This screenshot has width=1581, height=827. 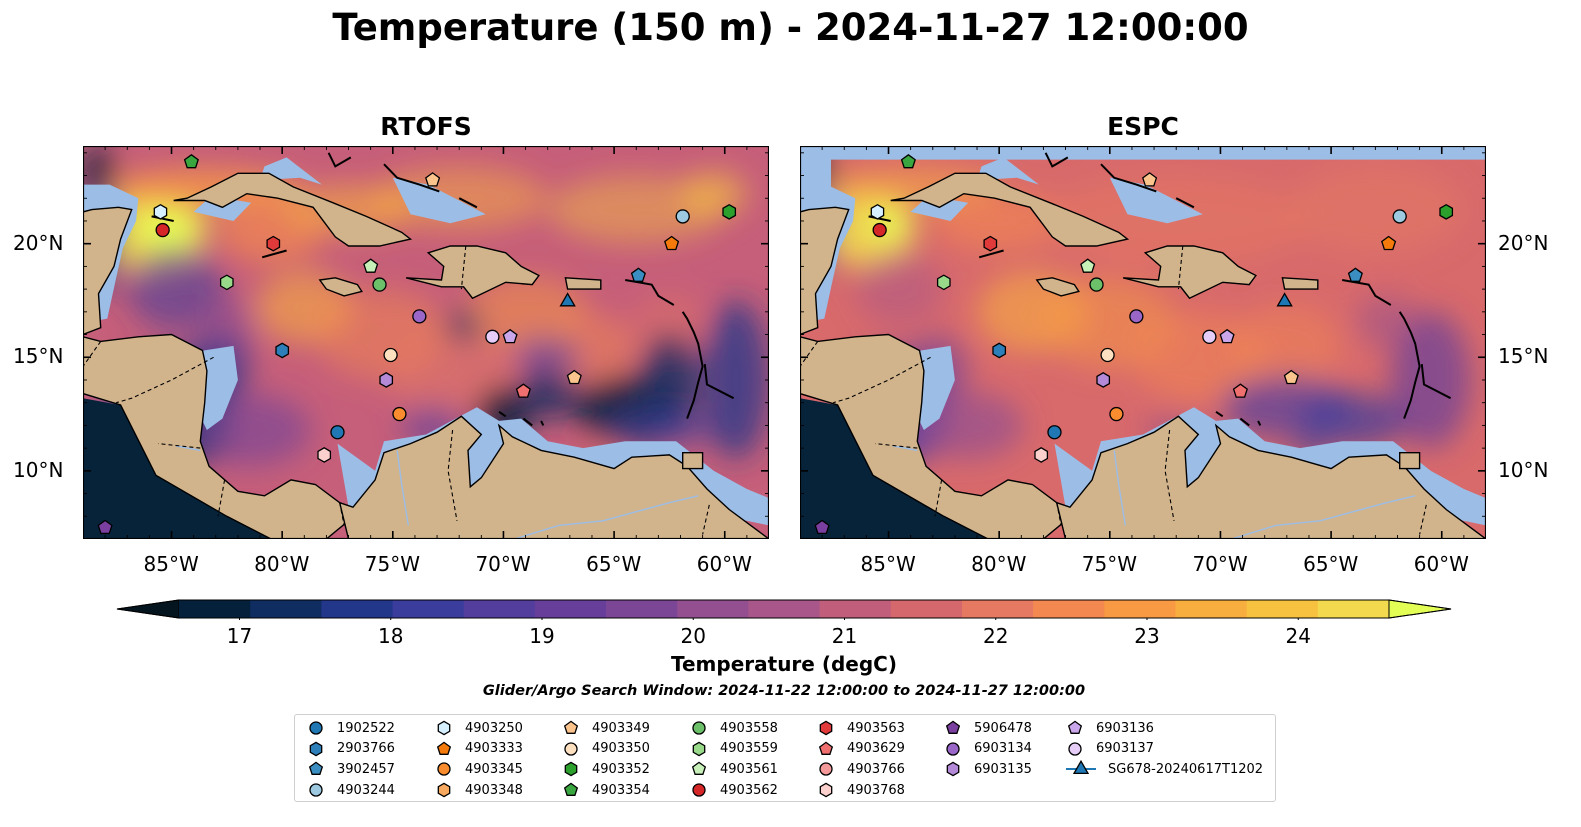 I want to click on legend-label: 4903250, so click(x=494, y=728).